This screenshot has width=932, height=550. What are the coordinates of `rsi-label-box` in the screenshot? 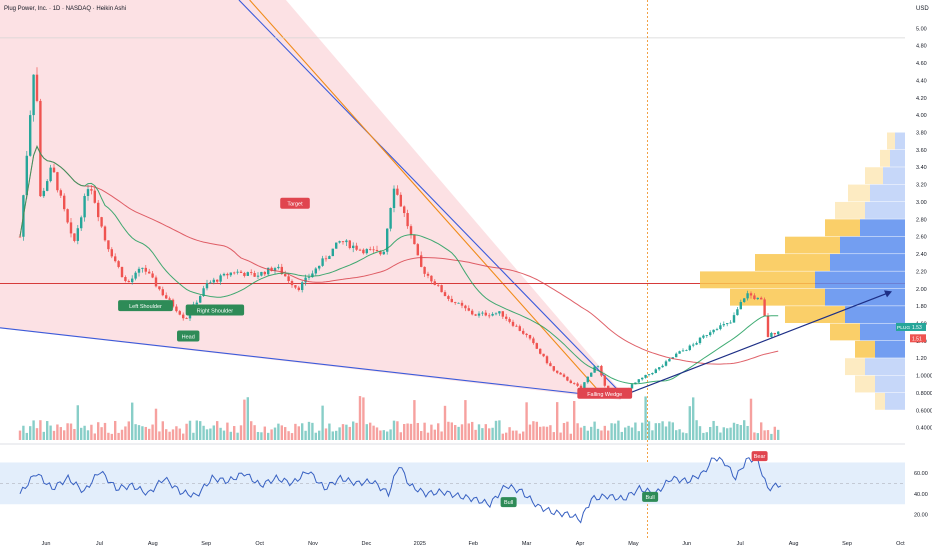 It's located at (508, 502).